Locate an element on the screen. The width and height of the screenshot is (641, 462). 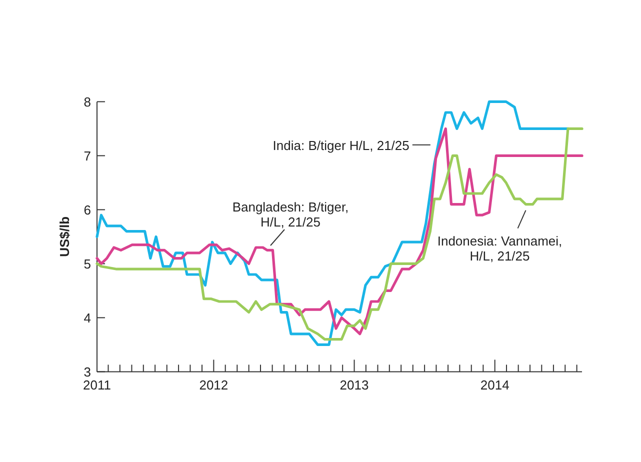
annotation: Indonesia: Vannamei, H/L, 21/25 is located at coordinates (499, 248).